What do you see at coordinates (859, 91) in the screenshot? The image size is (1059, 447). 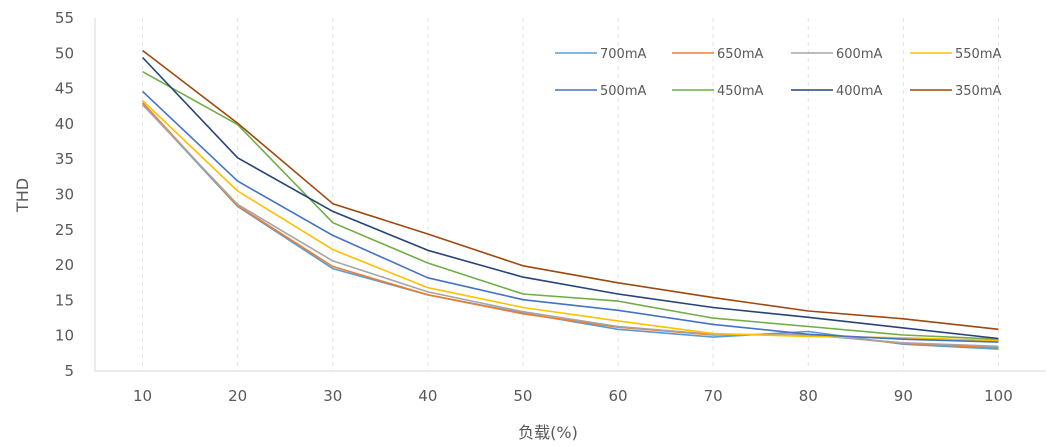 I see `legend-label: 400mA` at bounding box center [859, 91].